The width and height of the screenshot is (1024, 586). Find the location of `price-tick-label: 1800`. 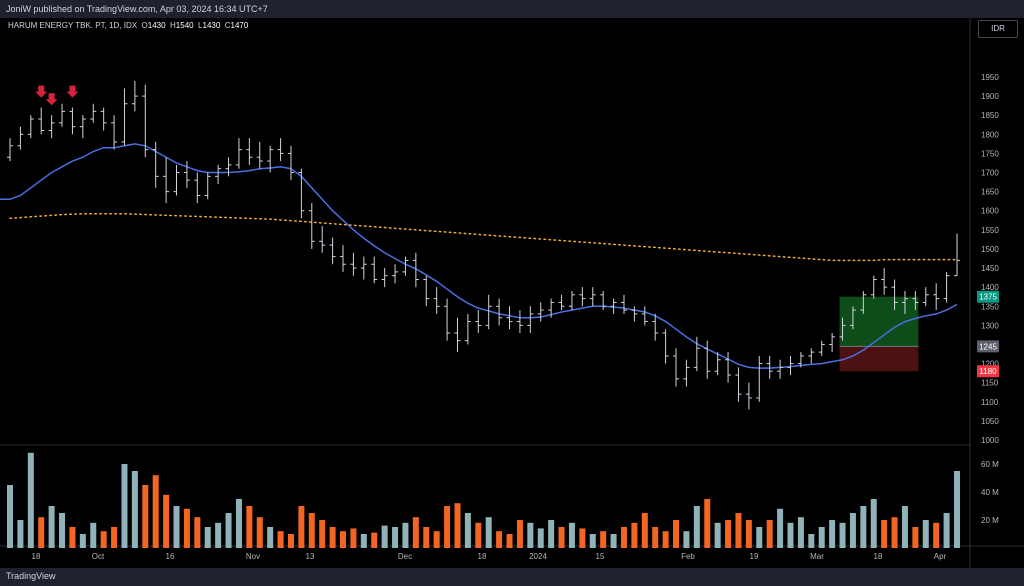

price-tick-label: 1800 is located at coordinates (990, 134).